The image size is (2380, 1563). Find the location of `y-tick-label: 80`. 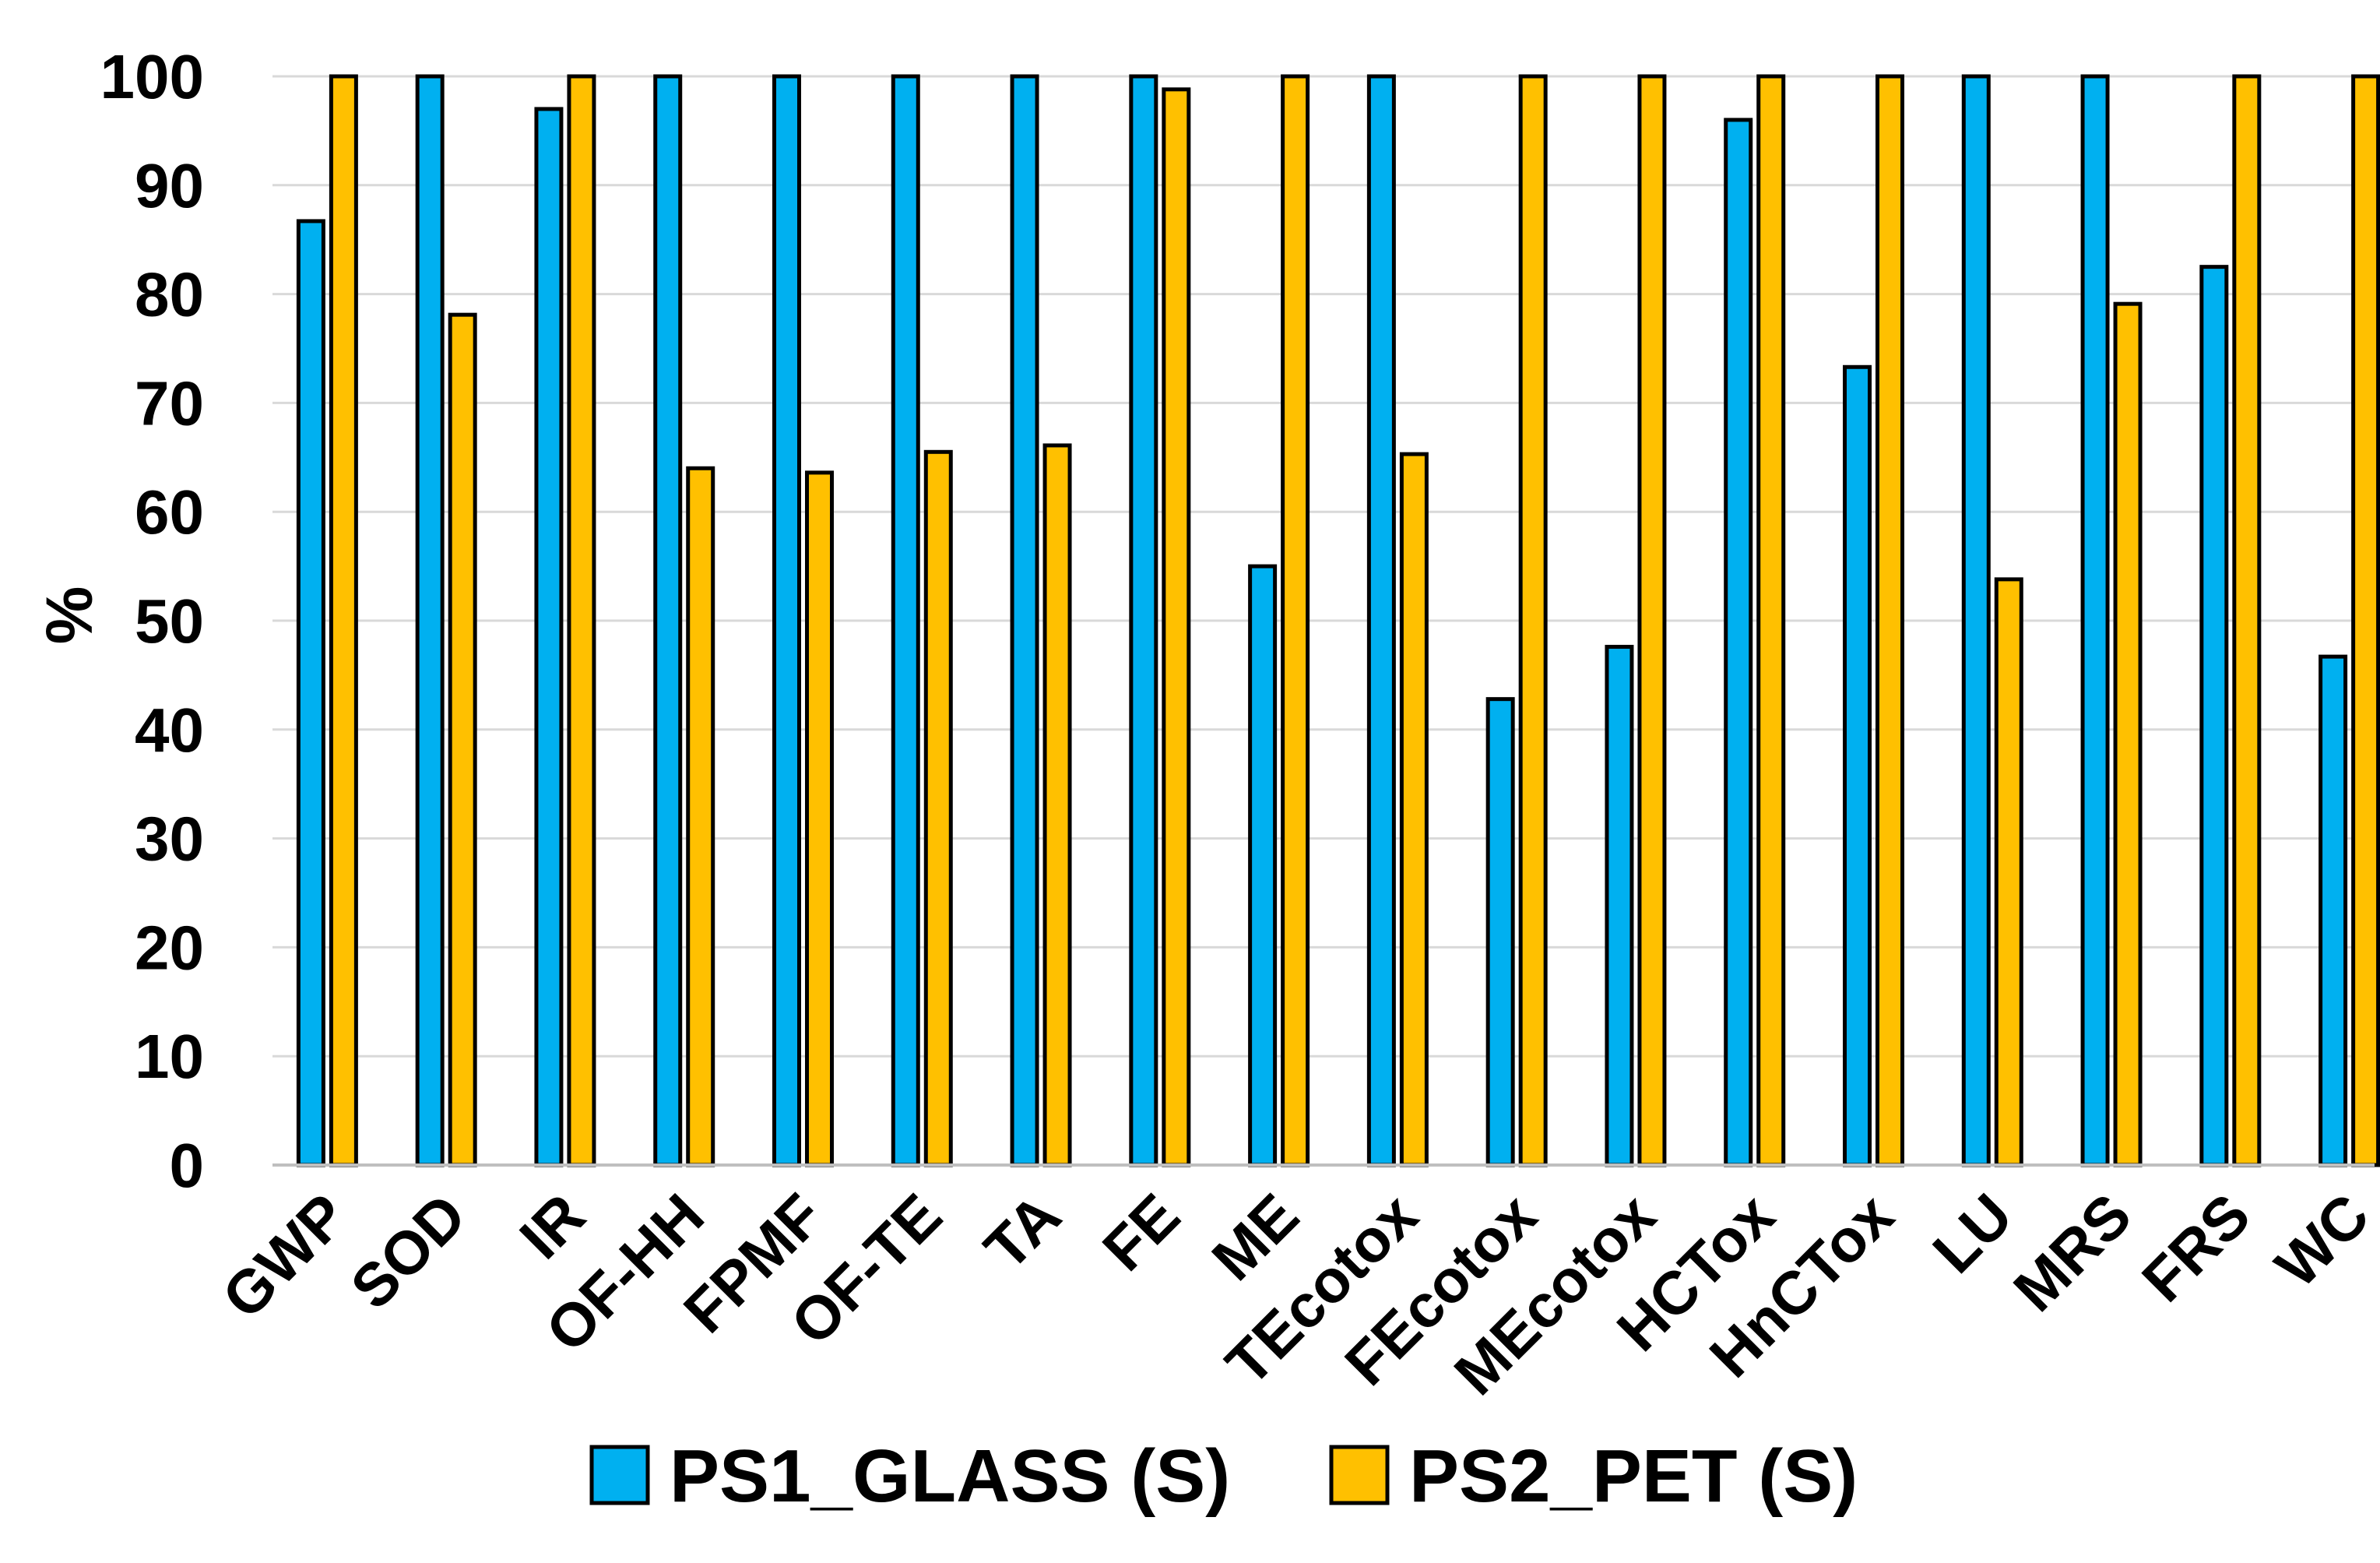

y-tick-label: 80 is located at coordinates (169, 294).